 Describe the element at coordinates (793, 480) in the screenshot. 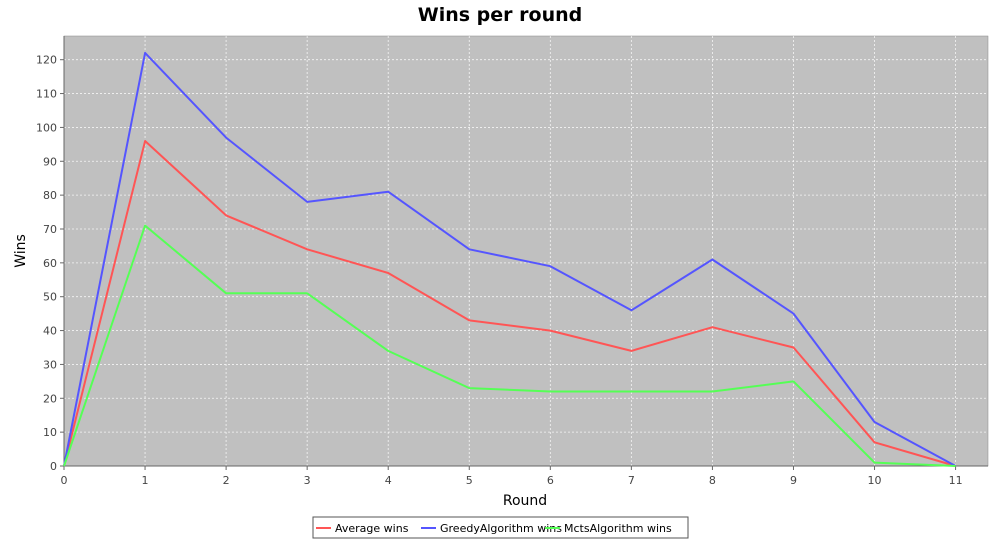

I see `x-tick-label: 9` at that location.